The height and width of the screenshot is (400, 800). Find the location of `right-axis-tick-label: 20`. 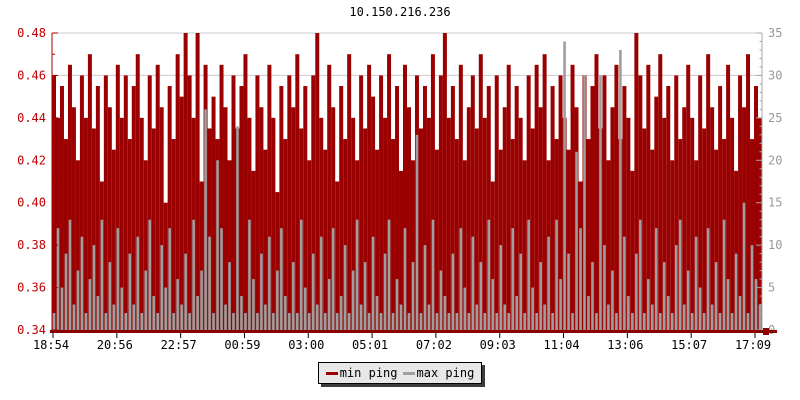

right-axis-tick-label: 20 is located at coordinates (775, 160).